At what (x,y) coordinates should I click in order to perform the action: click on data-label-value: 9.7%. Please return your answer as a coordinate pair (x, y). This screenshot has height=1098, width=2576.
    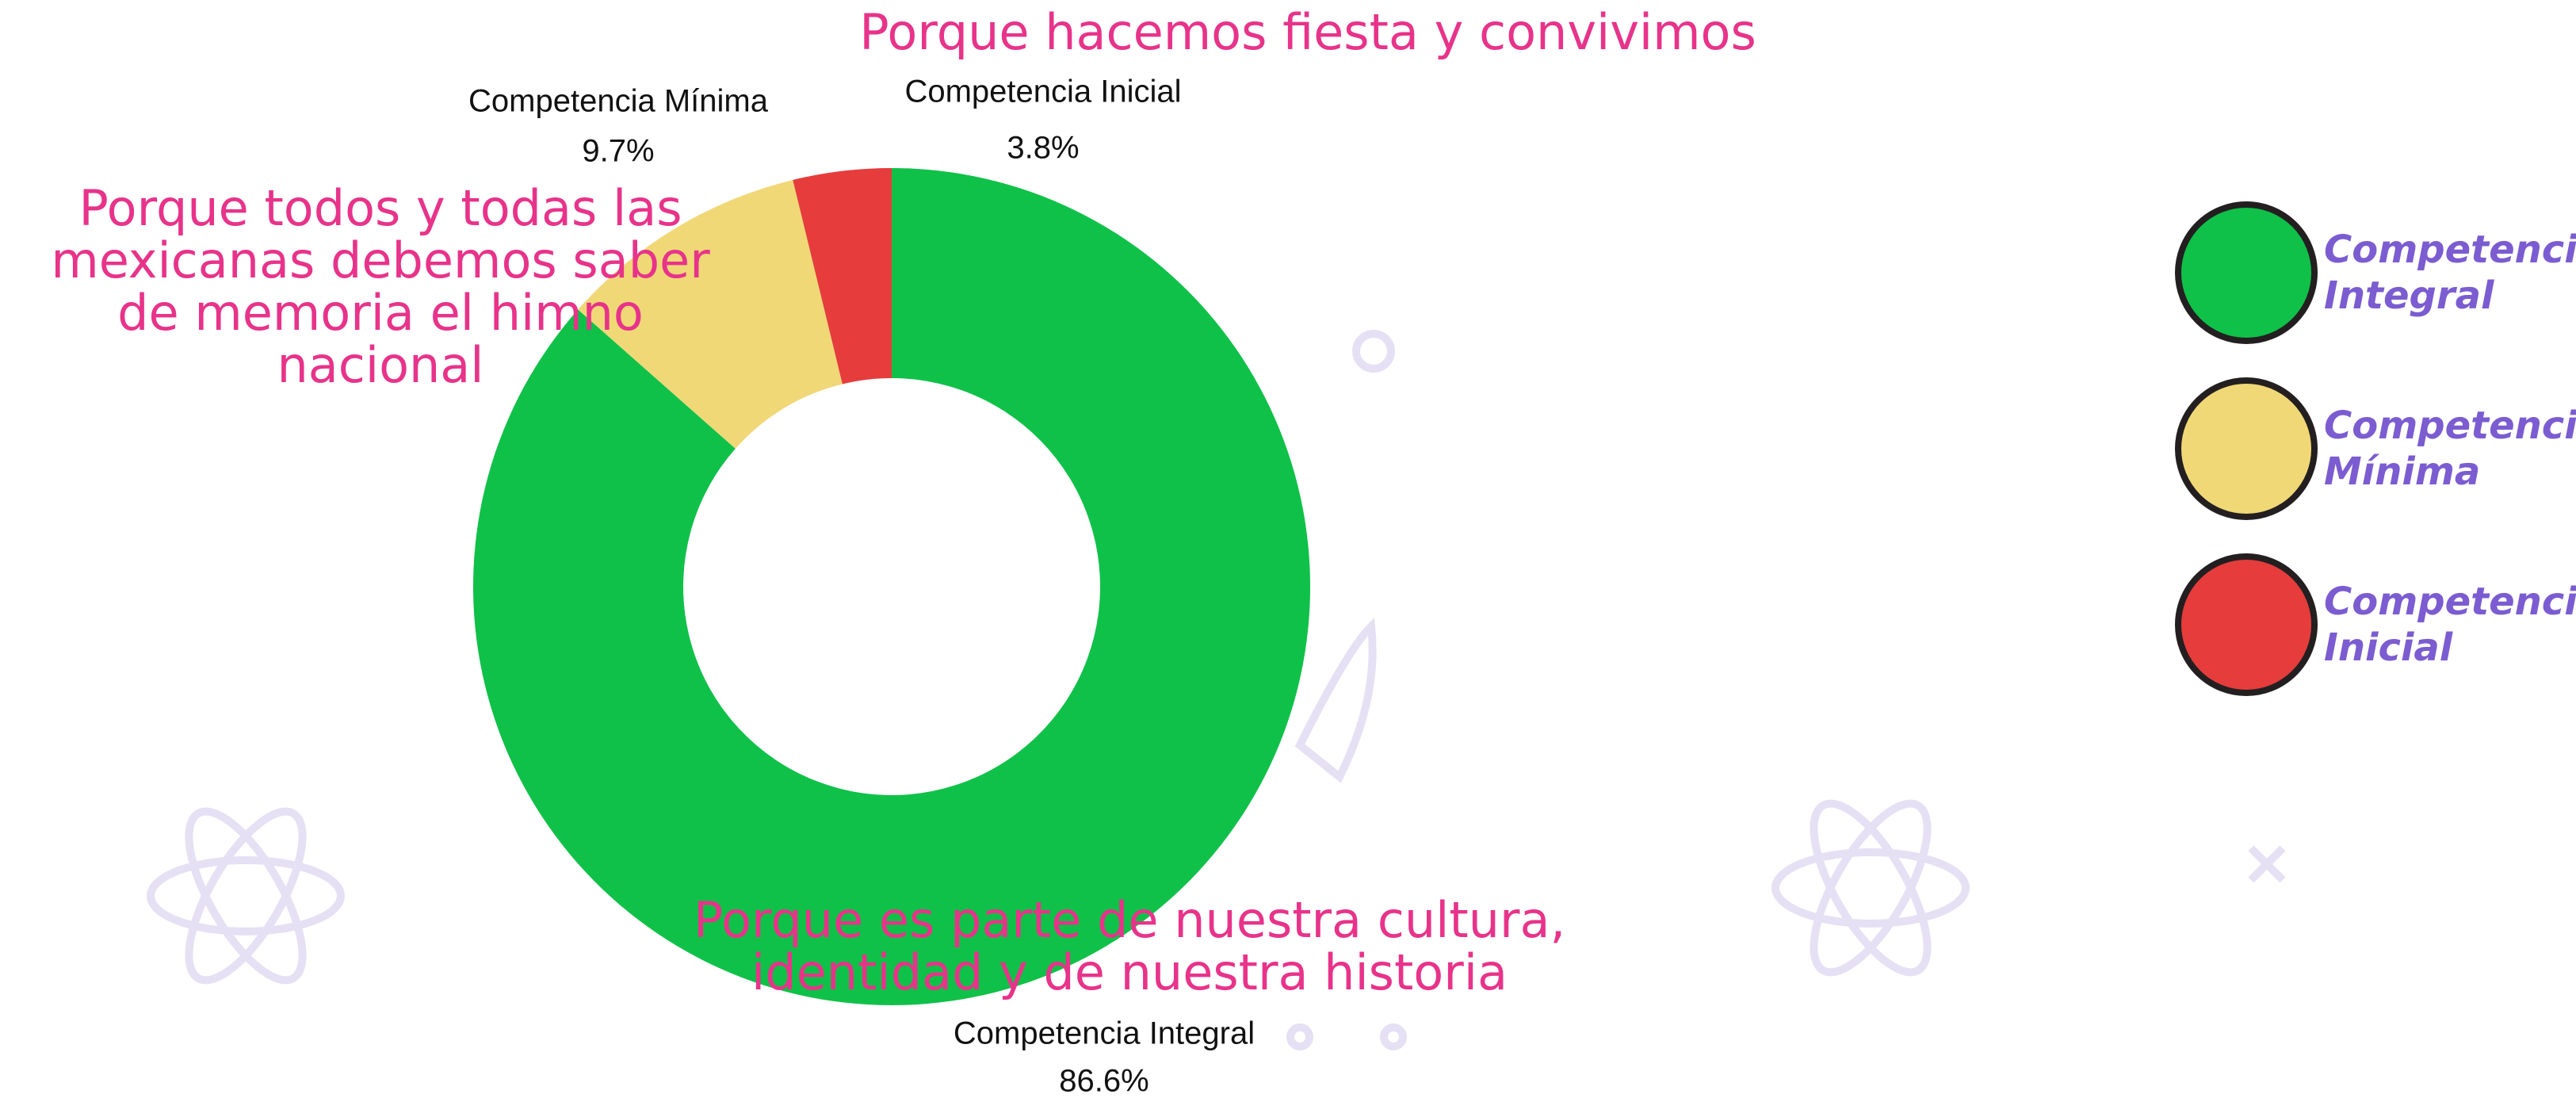
    Looking at the image, I should click on (618, 152).